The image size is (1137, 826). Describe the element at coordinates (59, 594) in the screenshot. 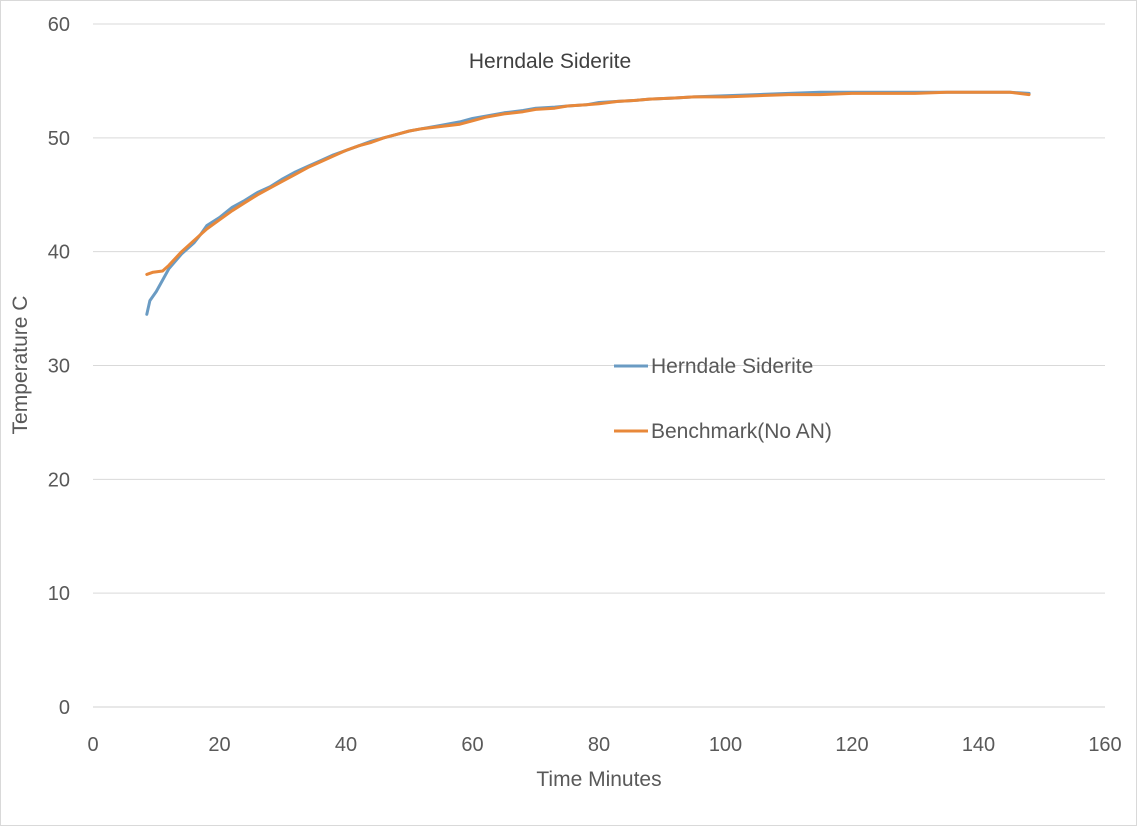

I see `y-tick-label: 10` at that location.